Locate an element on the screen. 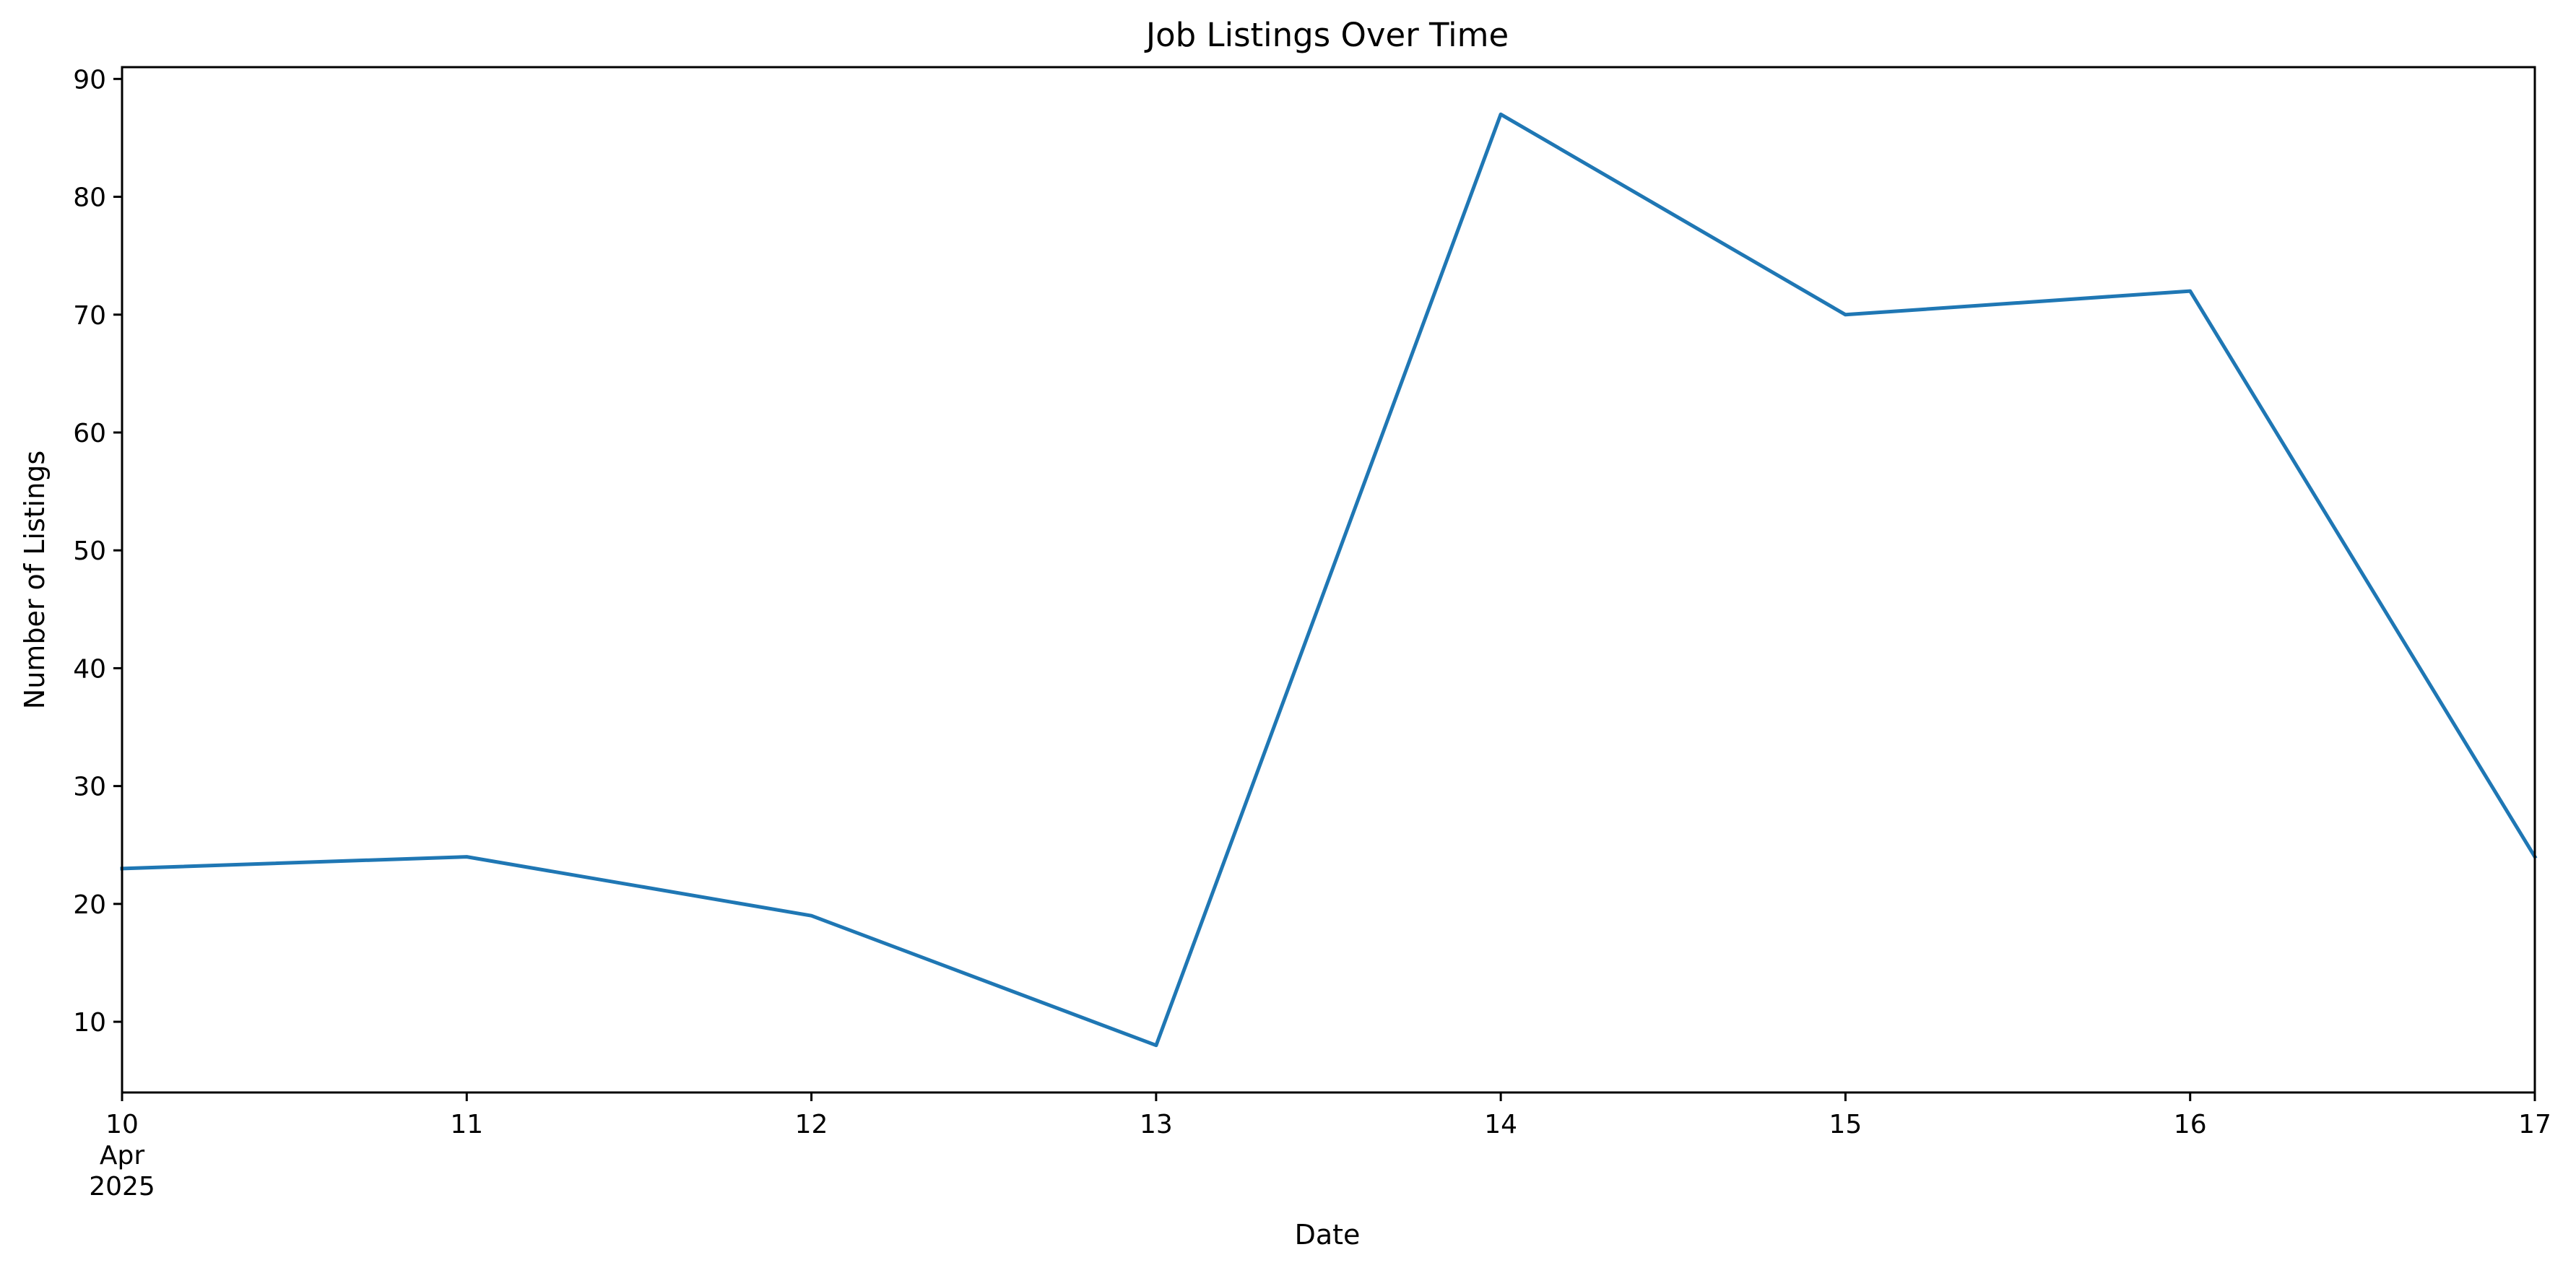  x-tick-month-label: Apr is located at coordinates (122, 1155).